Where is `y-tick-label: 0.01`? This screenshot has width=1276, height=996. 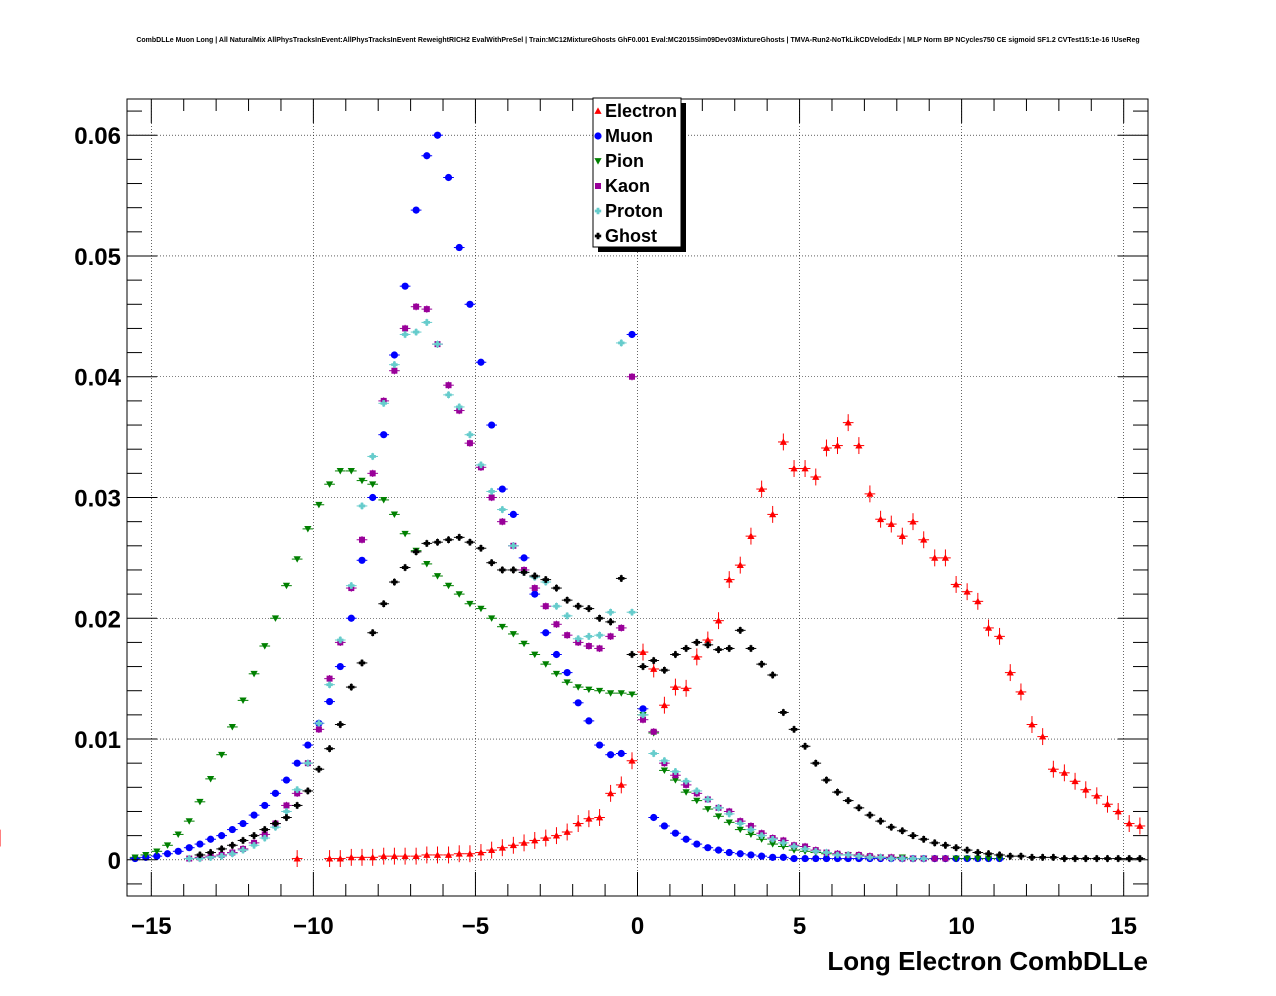
y-tick-label: 0.01 is located at coordinates (97, 740).